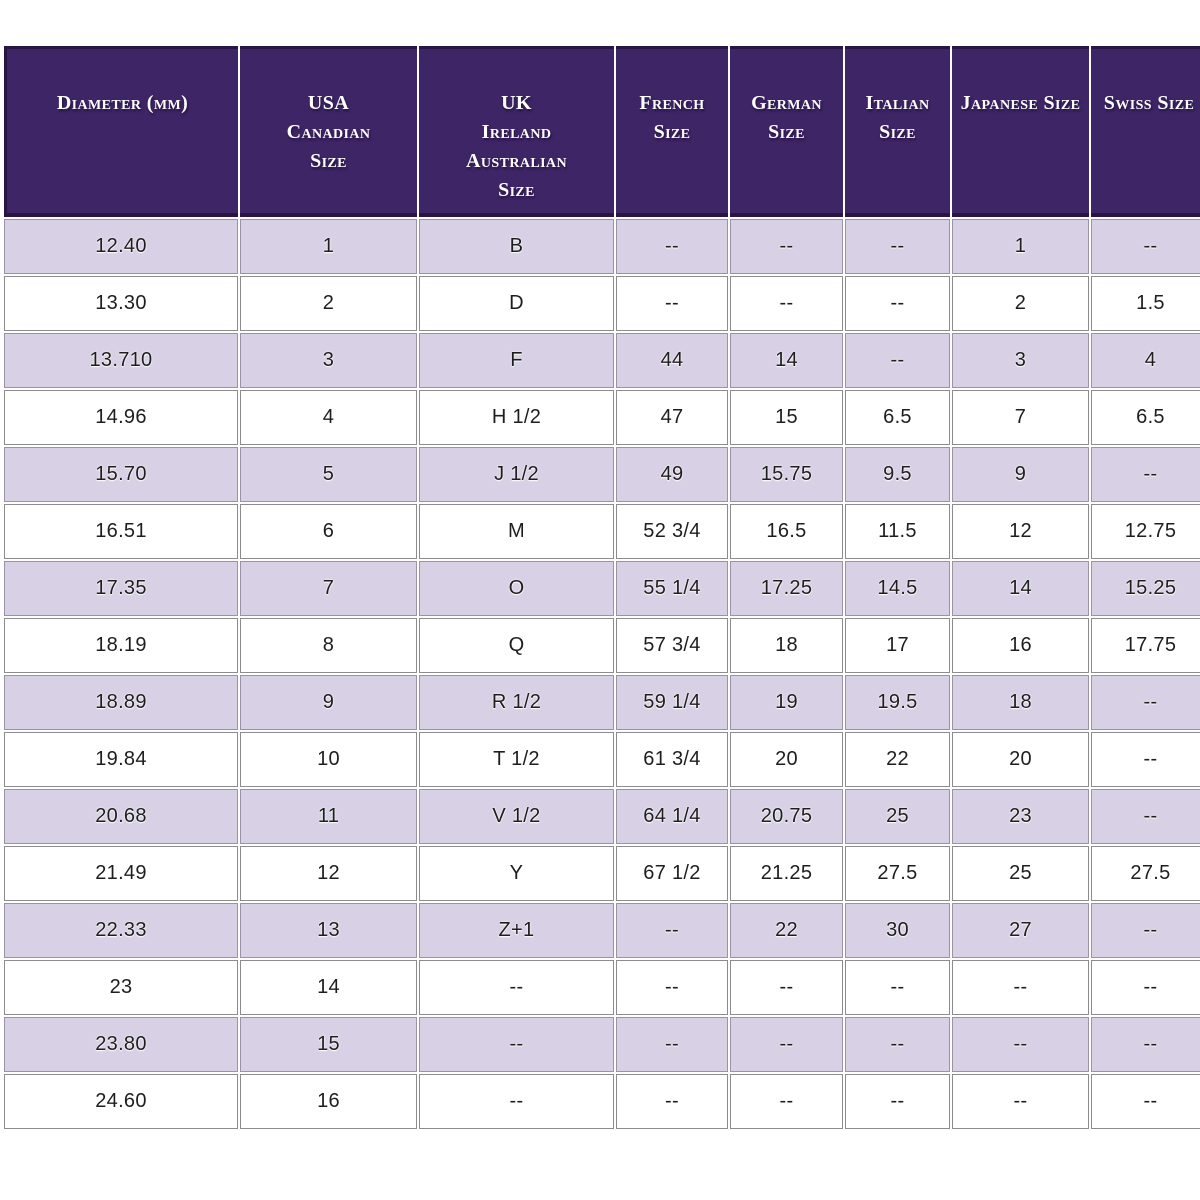 This screenshot has width=1200, height=1200. I want to click on cell-japanese: 18, so click(1020, 702).